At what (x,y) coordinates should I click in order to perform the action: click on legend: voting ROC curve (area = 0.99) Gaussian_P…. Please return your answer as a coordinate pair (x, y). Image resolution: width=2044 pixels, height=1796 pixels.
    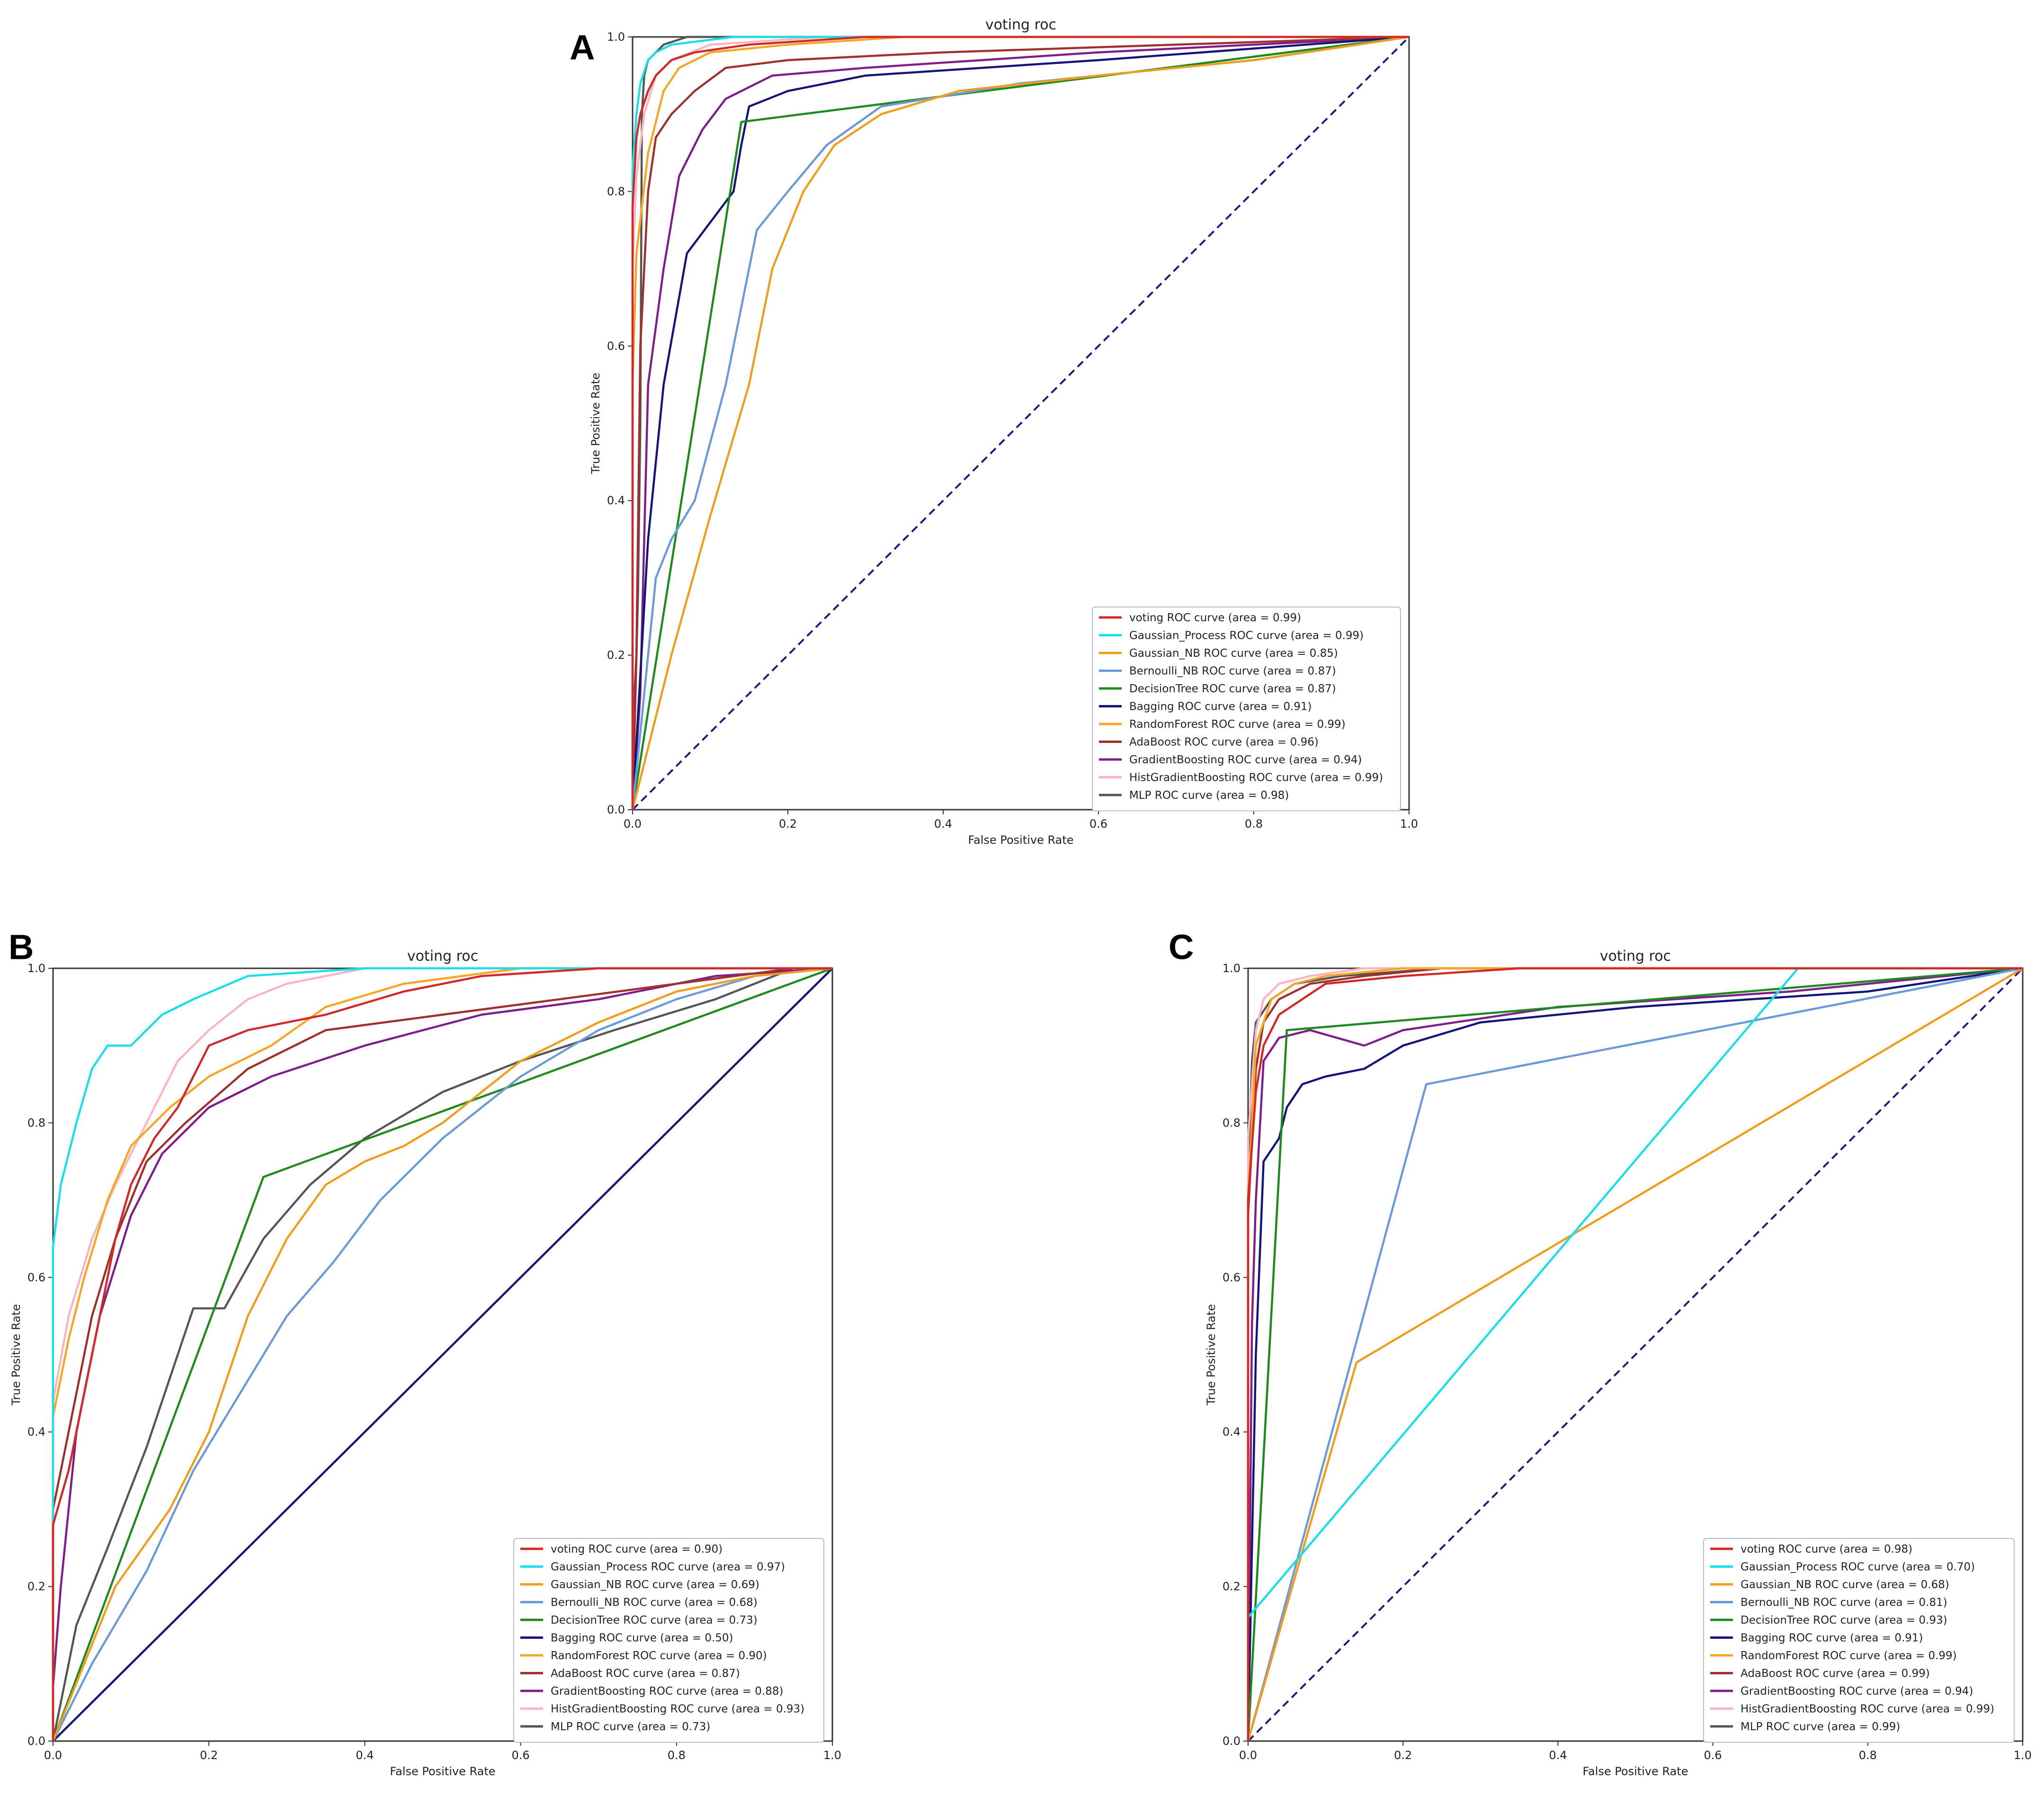
    Looking at the image, I should click on (1246, 709).